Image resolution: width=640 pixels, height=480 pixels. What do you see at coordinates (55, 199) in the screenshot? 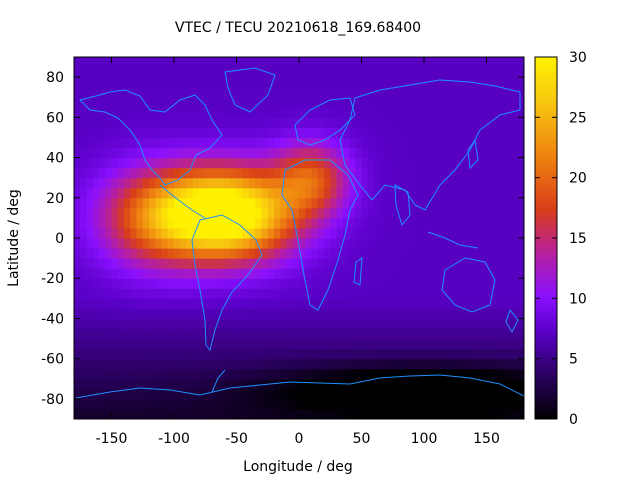
I see `y-tick-label: 20` at bounding box center [55, 199].